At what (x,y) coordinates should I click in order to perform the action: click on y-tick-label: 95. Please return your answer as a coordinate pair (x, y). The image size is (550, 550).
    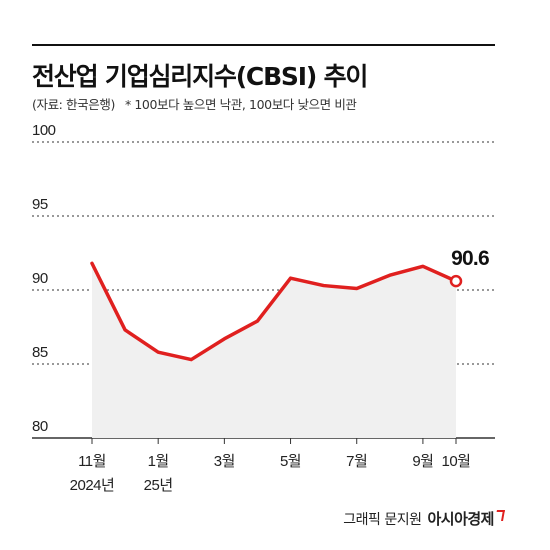
    Looking at the image, I should click on (40, 204).